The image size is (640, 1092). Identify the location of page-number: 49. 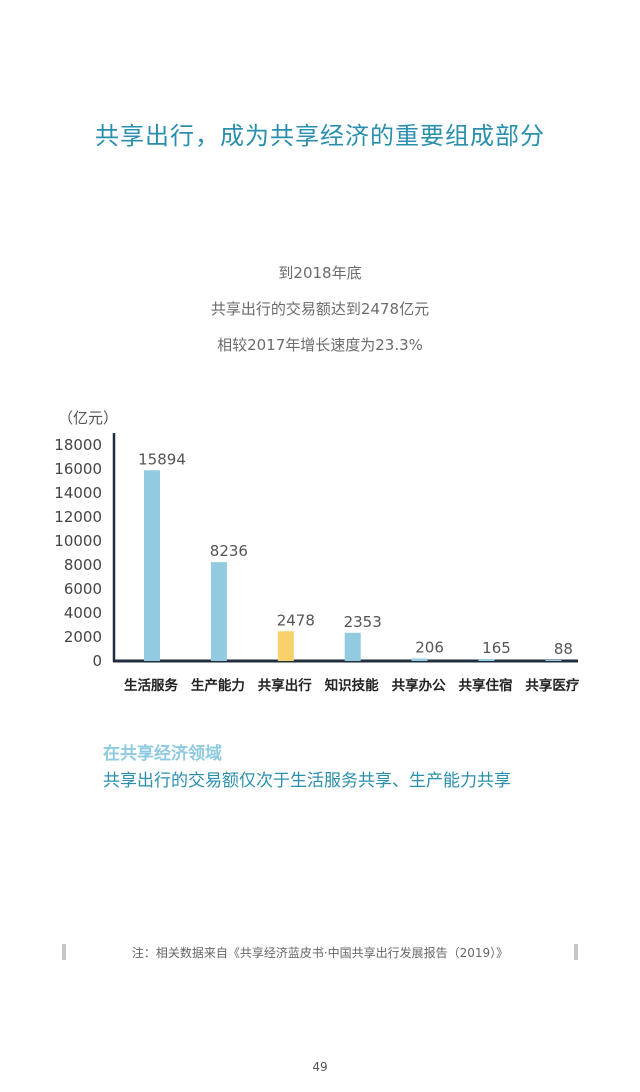
(320, 1067).